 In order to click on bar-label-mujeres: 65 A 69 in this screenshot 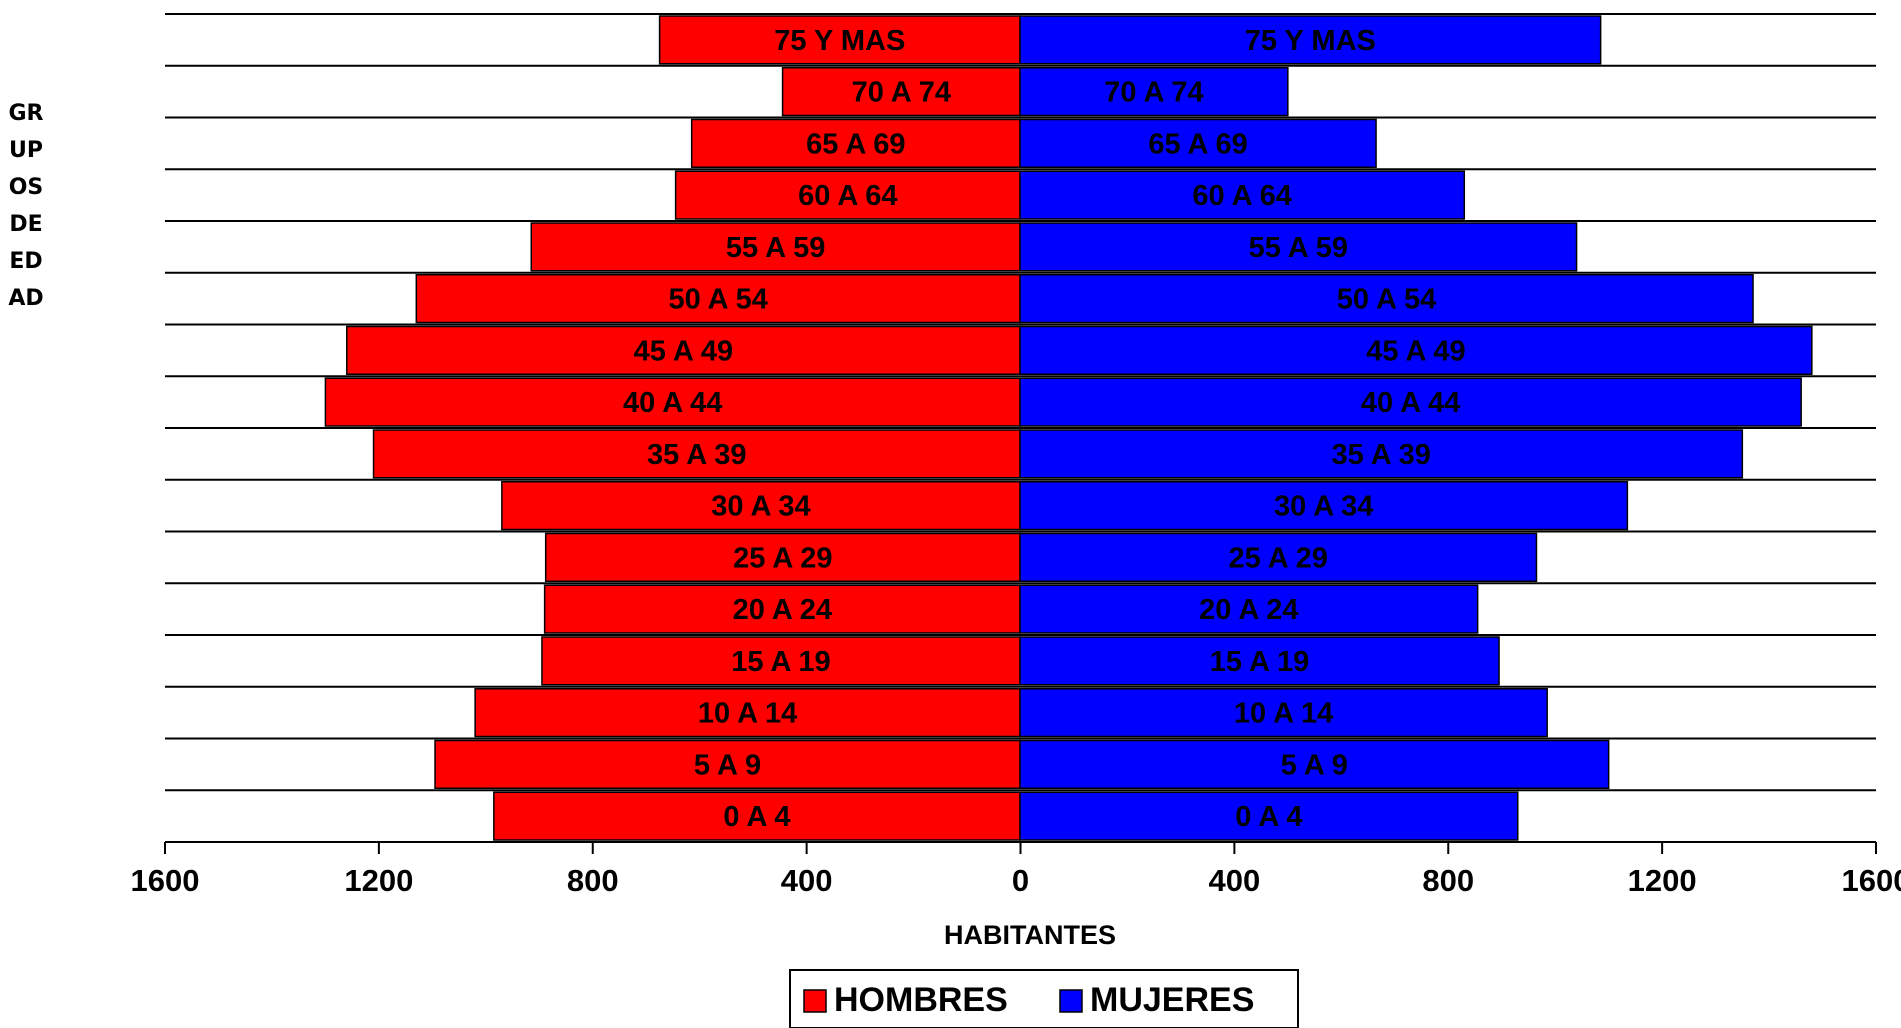, I will do `click(1197, 144)`.